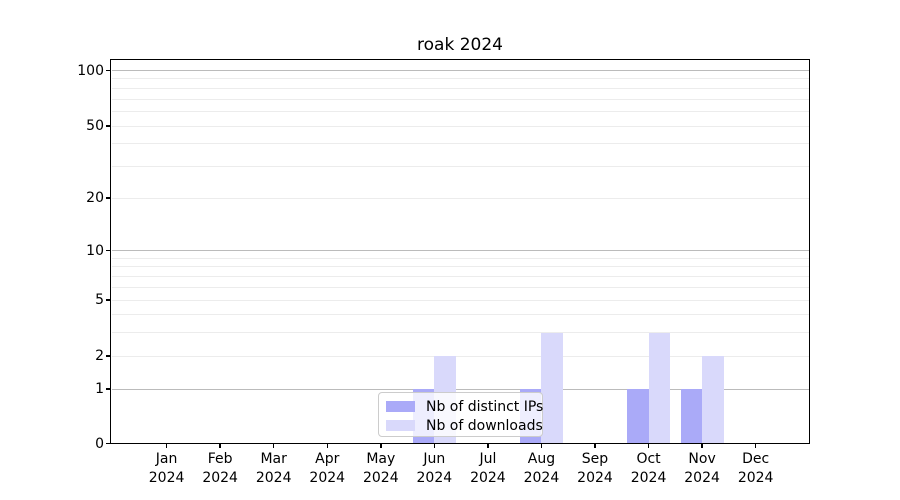 The height and width of the screenshot is (500, 900). I want to click on y-tick-label-10: 10, so click(95, 250).